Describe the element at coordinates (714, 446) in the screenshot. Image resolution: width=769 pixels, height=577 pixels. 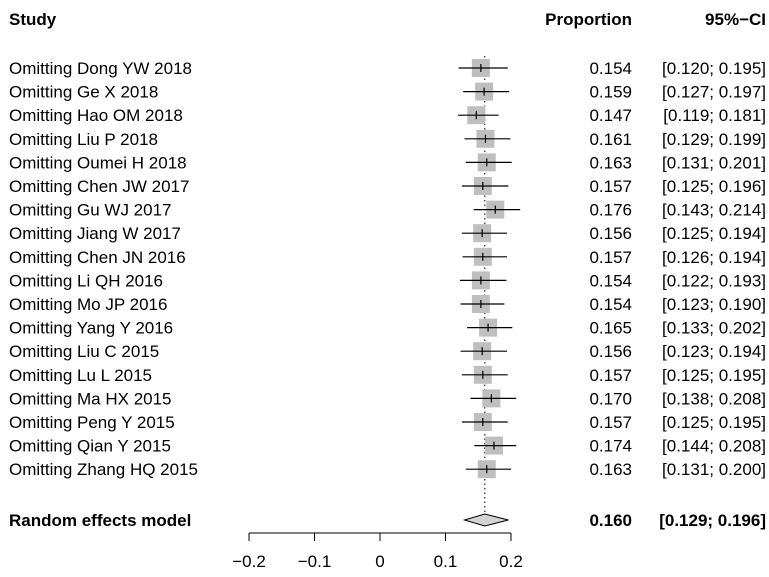
I see `study-ci-text: [0.144; 0.208]` at that location.